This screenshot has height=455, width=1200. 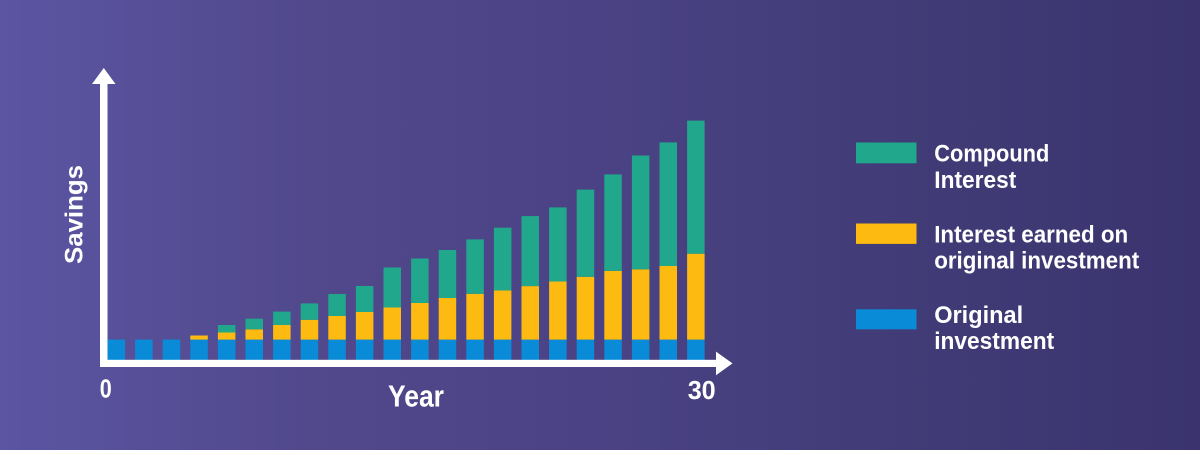 What do you see at coordinates (994, 341) in the screenshot?
I see `svg-text: investment` at bounding box center [994, 341].